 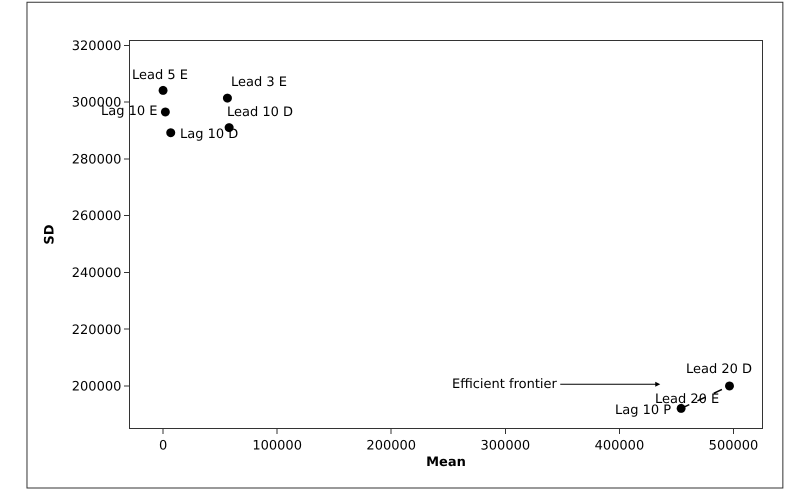 I want to click on annotation: Lead 10 D, so click(x=260, y=112).